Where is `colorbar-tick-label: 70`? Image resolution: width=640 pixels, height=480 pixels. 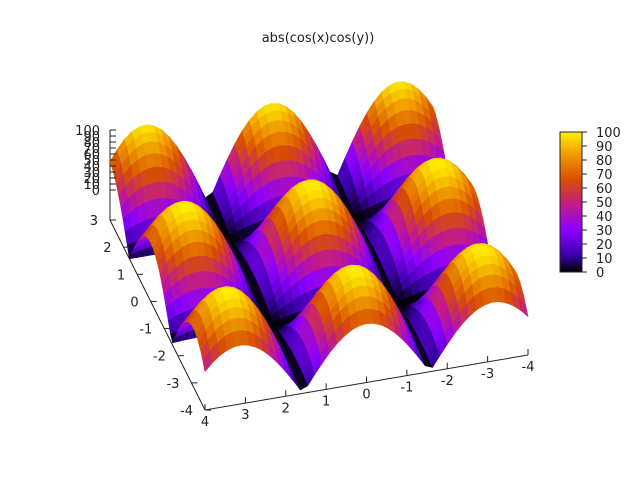 colorbar-tick-label: 70 is located at coordinates (604, 175).